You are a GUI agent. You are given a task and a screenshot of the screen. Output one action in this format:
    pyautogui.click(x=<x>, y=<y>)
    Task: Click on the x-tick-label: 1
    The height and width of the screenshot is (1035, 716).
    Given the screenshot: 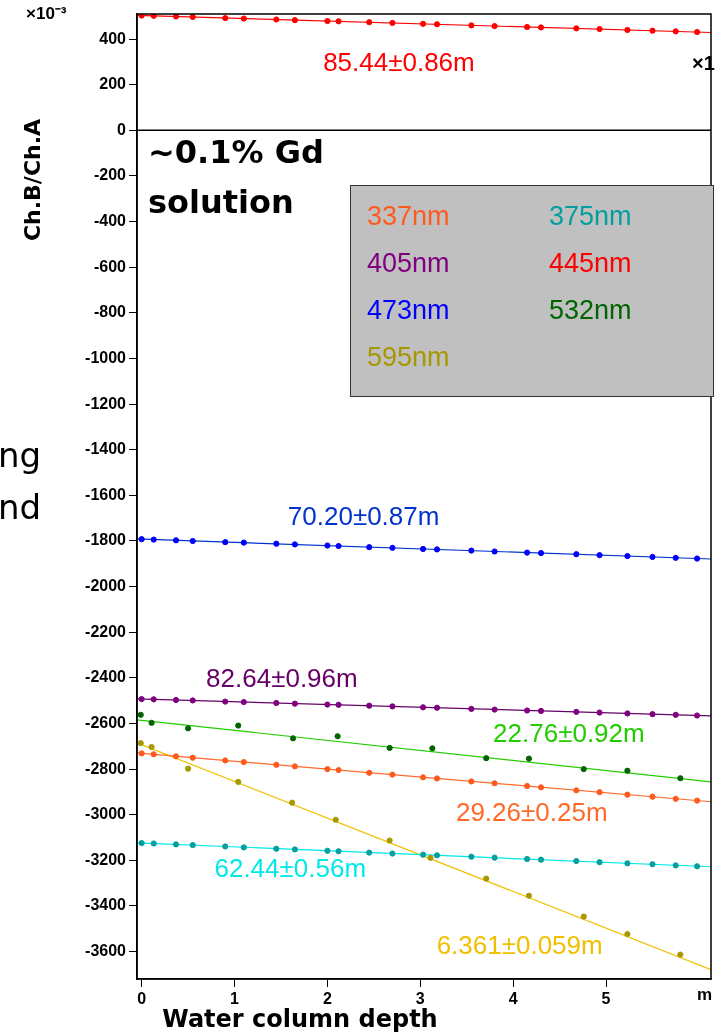 What is the action you would take?
    pyautogui.click(x=235, y=999)
    